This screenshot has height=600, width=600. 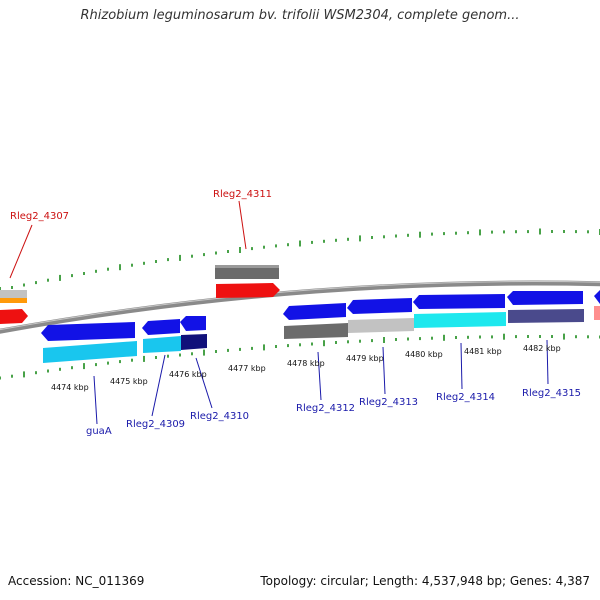 I want to click on lower-tick-row, so click(x=300, y=356).